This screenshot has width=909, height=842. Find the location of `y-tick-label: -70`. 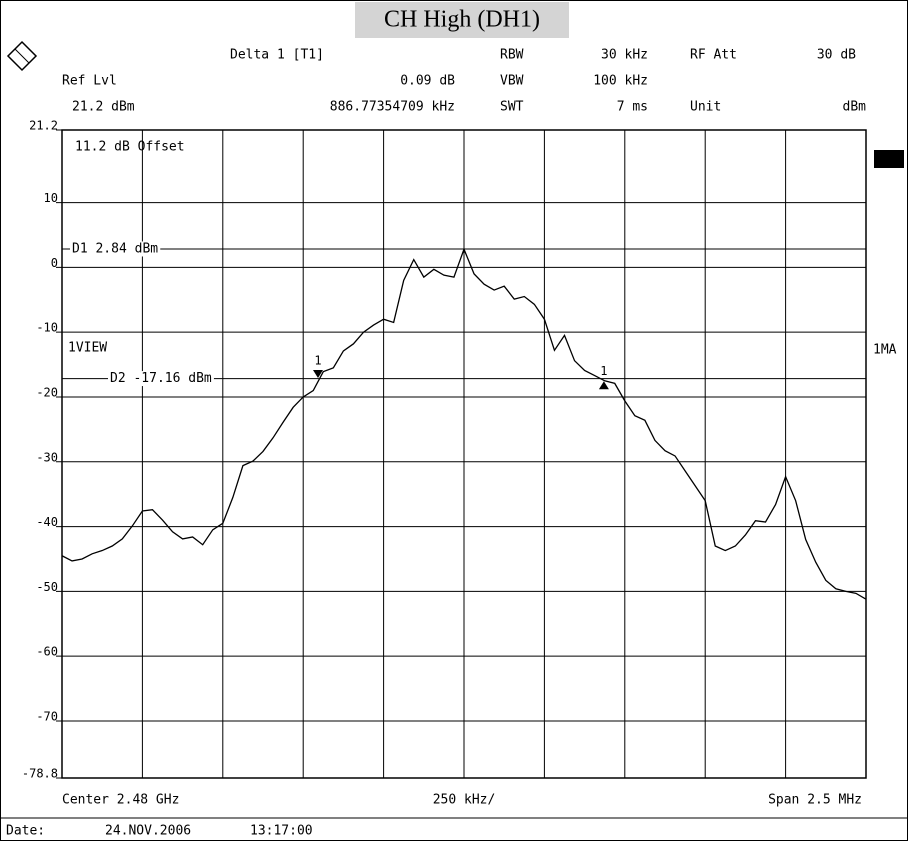

y-tick-label: -70 is located at coordinates (47, 716).